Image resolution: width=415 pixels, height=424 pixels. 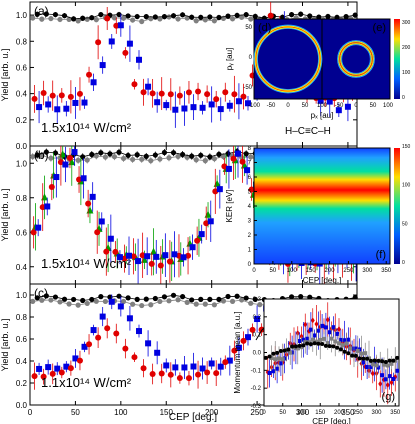 What do you see at coordinates (193, 417) in the screenshot?
I see `x-axis-label: CEP [deg.]` at bounding box center [193, 417].